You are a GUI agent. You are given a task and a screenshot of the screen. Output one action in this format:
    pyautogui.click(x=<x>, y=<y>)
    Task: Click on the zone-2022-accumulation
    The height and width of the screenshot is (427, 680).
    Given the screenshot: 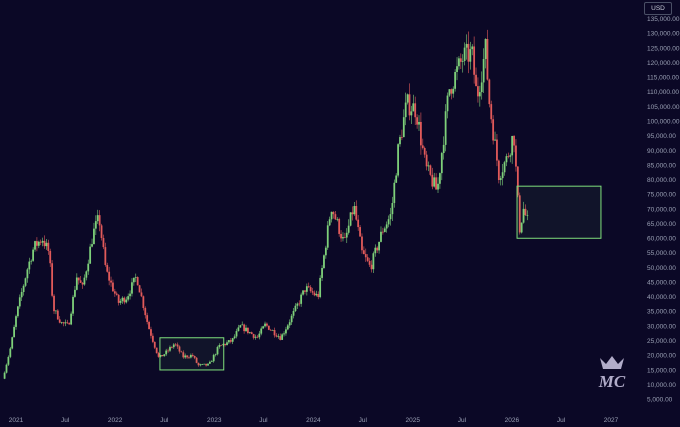 What is the action you would take?
    pyautogui.click(x=192, y=354)
    